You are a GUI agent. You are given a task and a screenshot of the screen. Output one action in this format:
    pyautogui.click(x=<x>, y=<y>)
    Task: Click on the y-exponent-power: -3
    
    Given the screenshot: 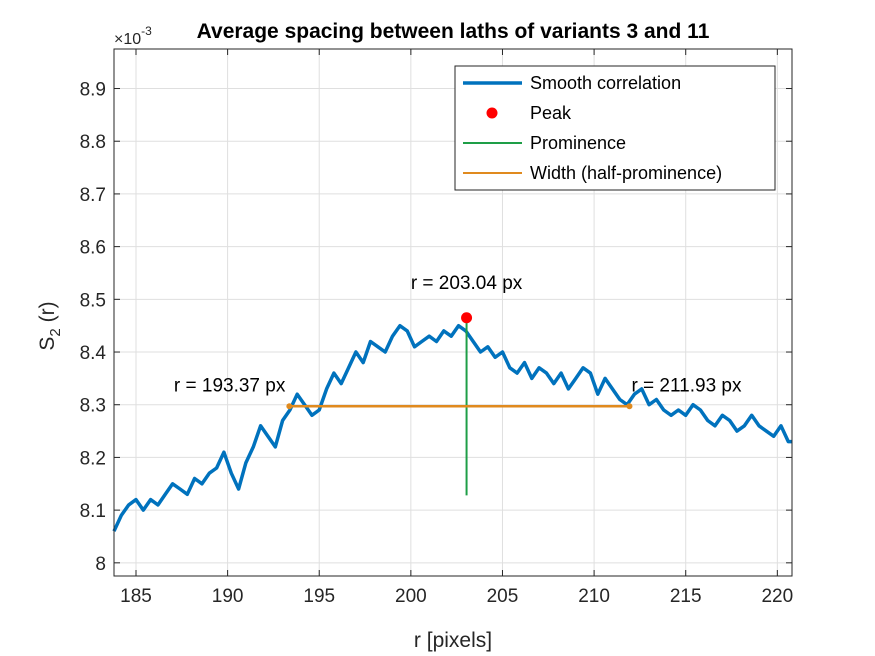 What is the action you would take?
    pyautogui.click(x=146, y=31)
    